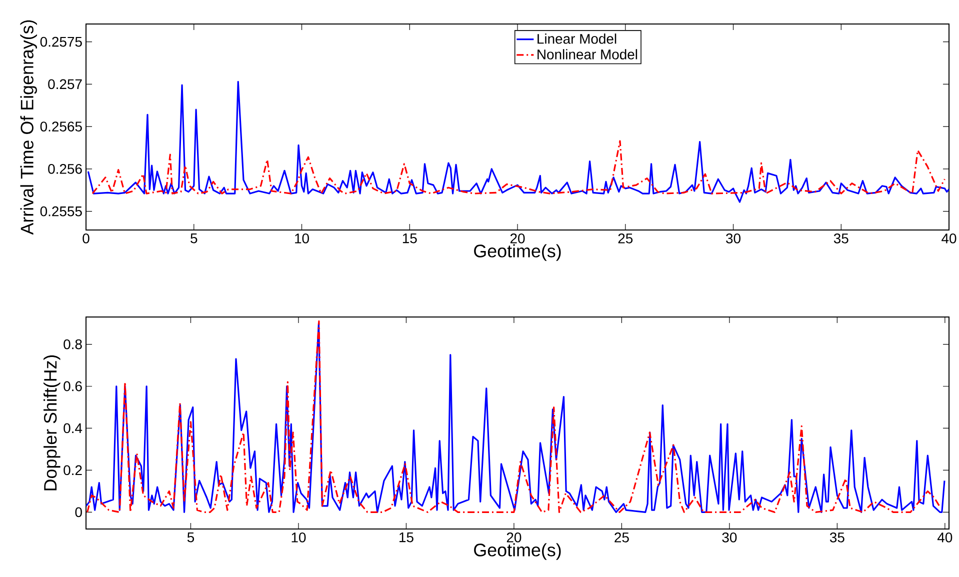  What do you see at coordinates (577, 39) in the screenshot?
I see `legend-label: Linear Model` at bounding box center [577, 39].